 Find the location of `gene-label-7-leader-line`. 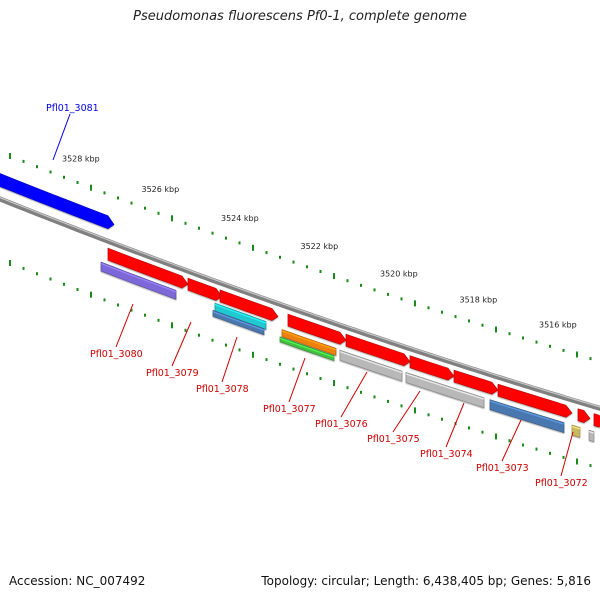

gene-label-7-leader-line is located at coordinates (511, 440).